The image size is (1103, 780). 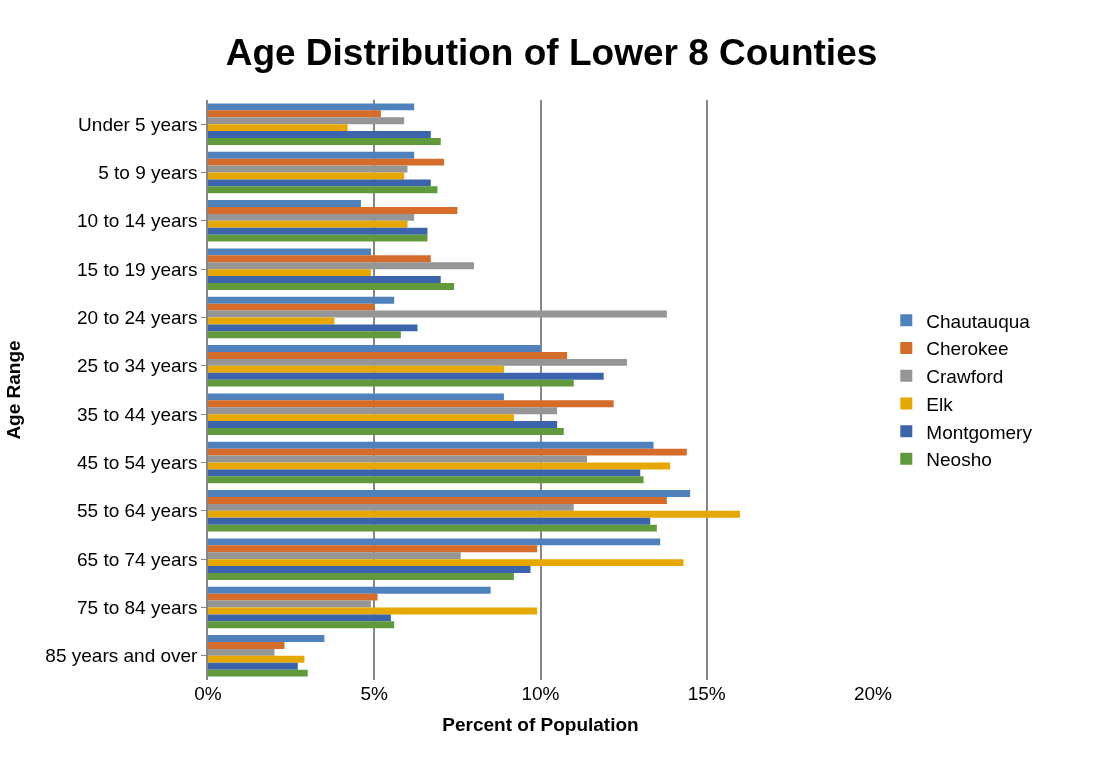 What do you see at coordinates (706, 693) in the screenshot?
I see `x-tick-label: 15%` at bounding box center [706, 693].